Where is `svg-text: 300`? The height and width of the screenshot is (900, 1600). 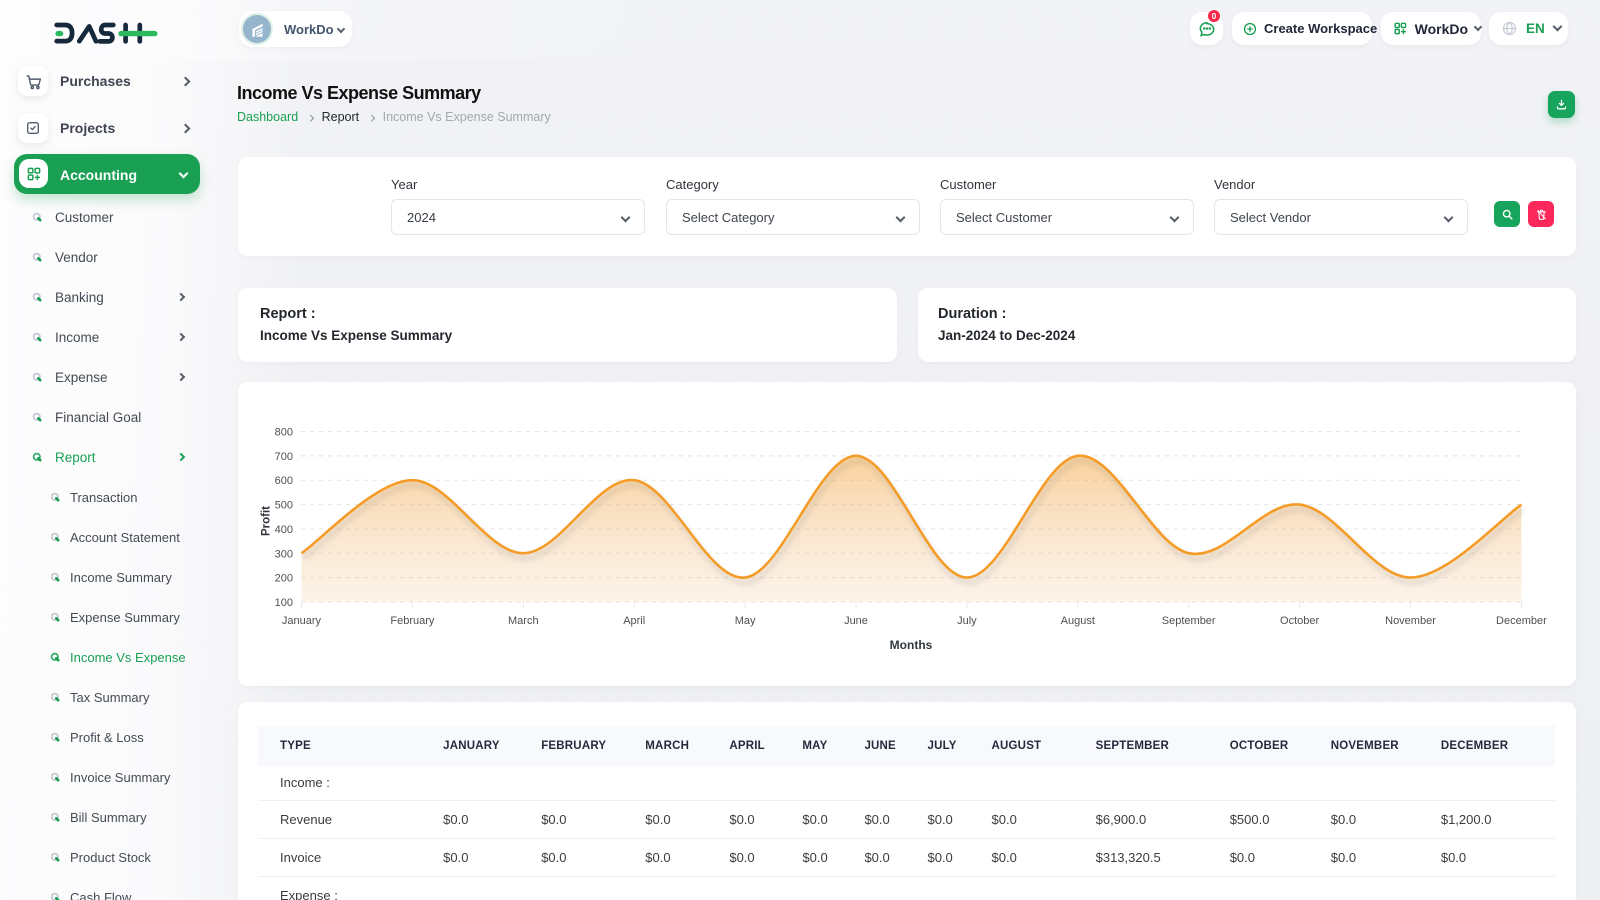
svg-text: 300 is located at coordinates (284, 554).